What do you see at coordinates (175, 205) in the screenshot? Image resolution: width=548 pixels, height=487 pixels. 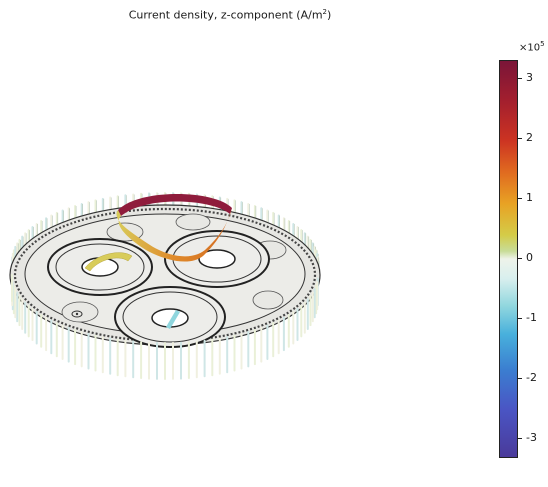 I see `current-ribbon-top` at bounding box center [175, 205].